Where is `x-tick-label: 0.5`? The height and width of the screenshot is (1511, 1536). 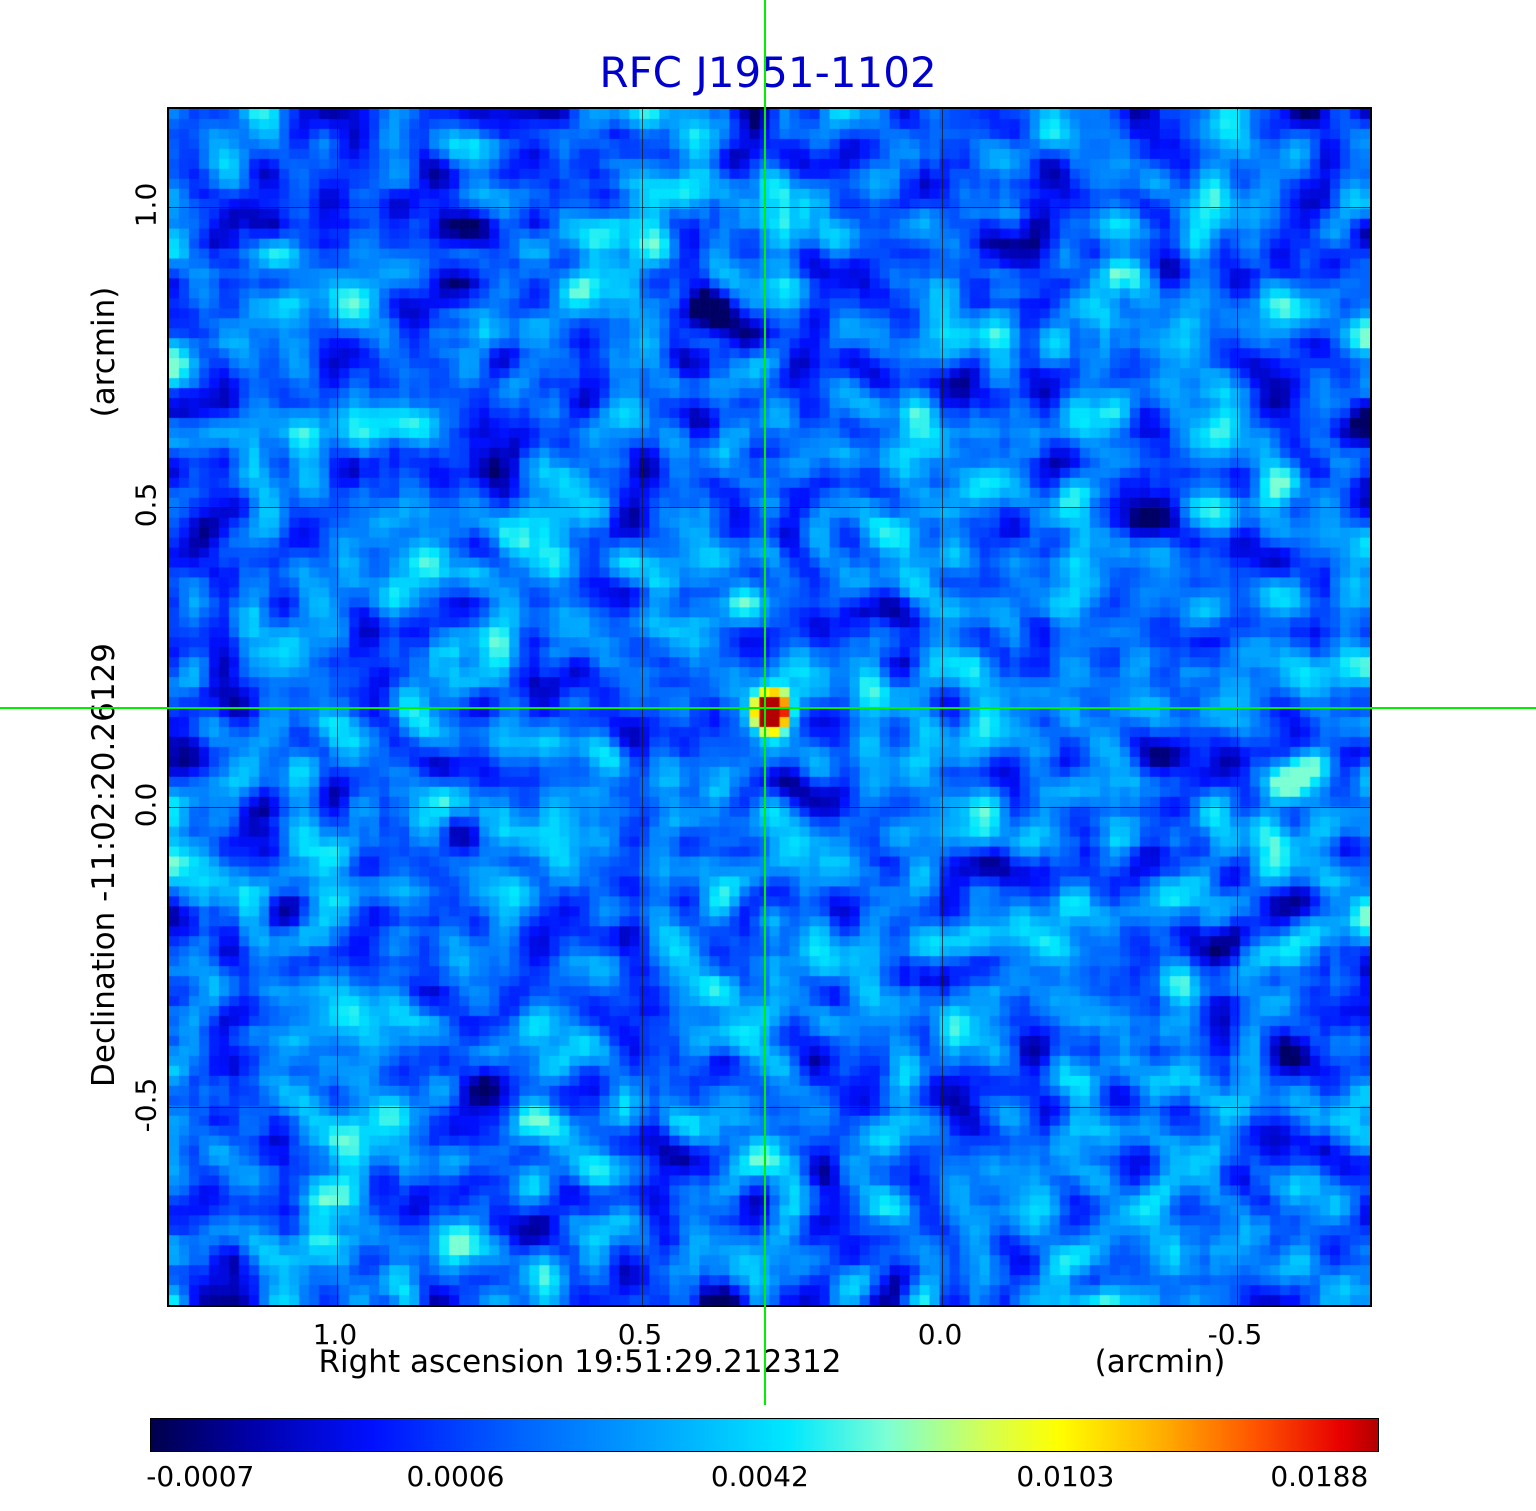
x-tick-label: 0.5 is located at coordinates (640, 1334).